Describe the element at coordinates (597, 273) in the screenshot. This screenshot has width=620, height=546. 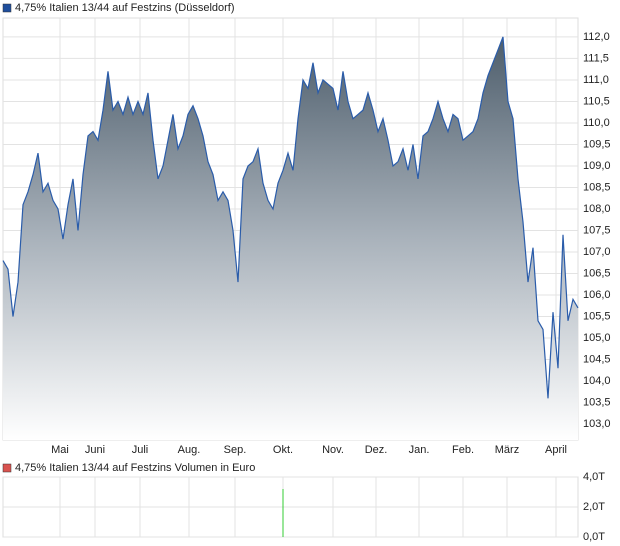
I see `y-tick-label: 106,5` at that location.